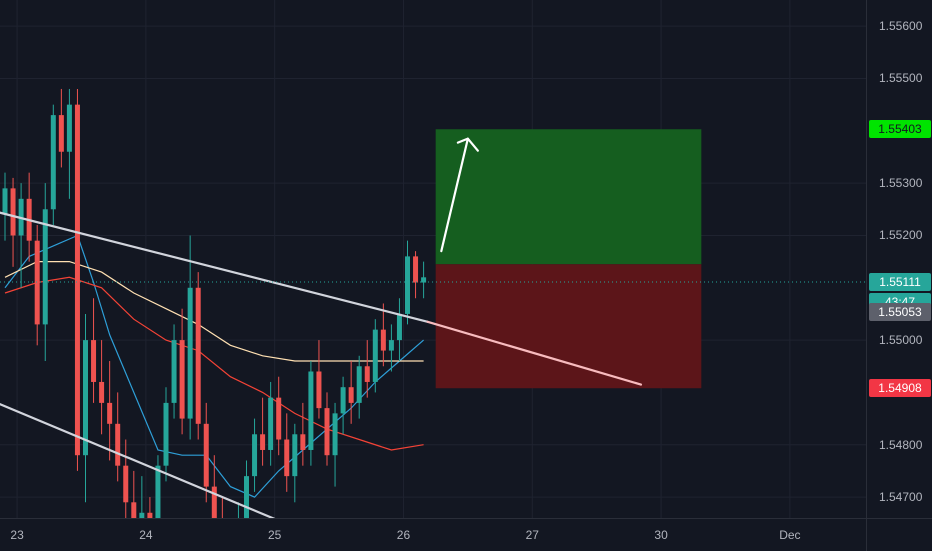 The width and height of the screenshot is (932, 551). Describe the element at coordinates (532, 535) in the screenshot. I see `time-tick-label: 27` at that location.